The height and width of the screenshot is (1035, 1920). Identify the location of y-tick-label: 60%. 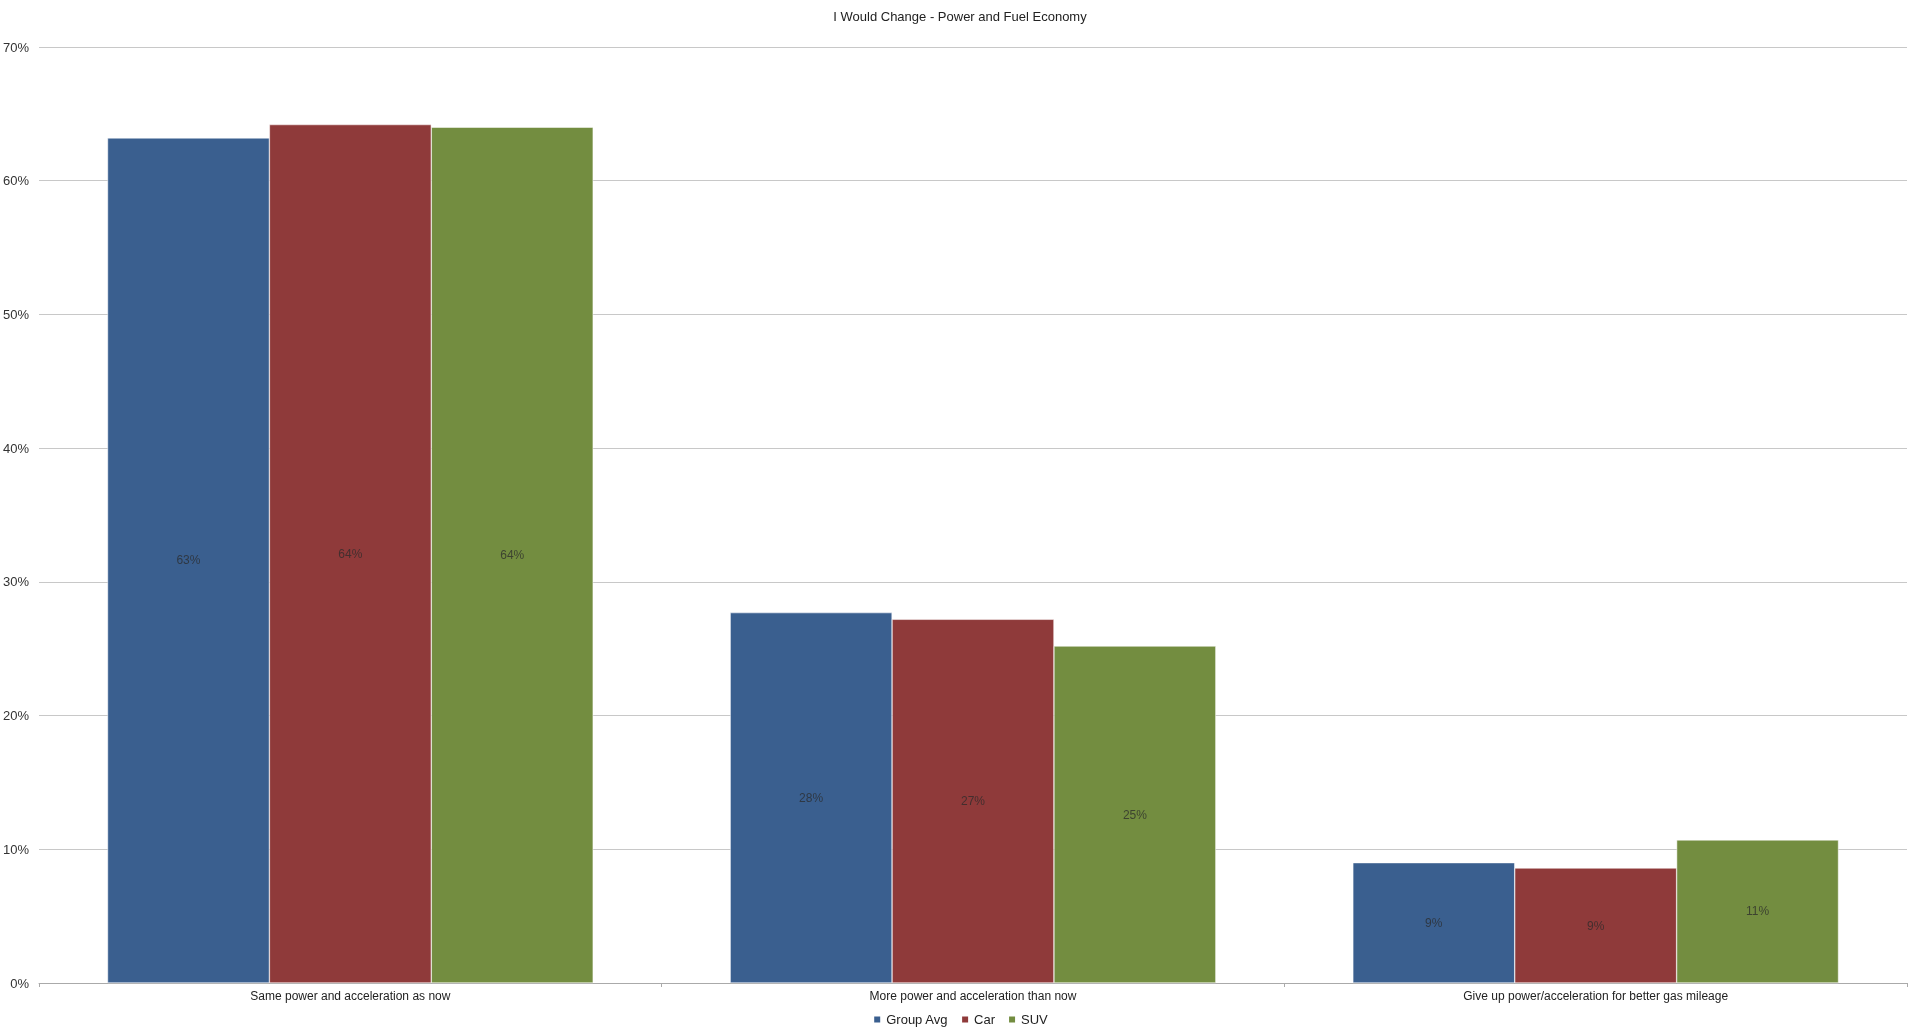
(16, 181).